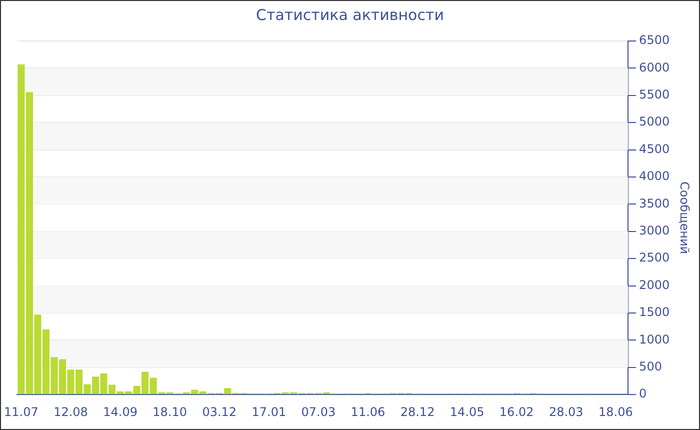 The width and height of the screenshot is (700, 430). I want to click on y-tick-label: 4500, so click(654, 149).